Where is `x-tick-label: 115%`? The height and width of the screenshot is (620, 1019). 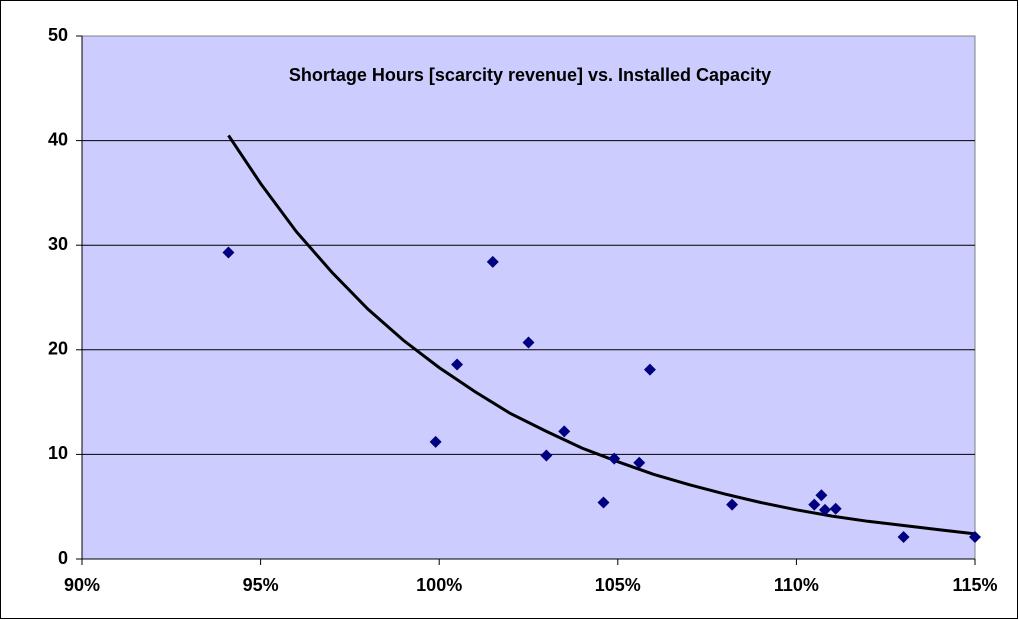
x-tick-label: 115% is located at coordinates (974, 585).